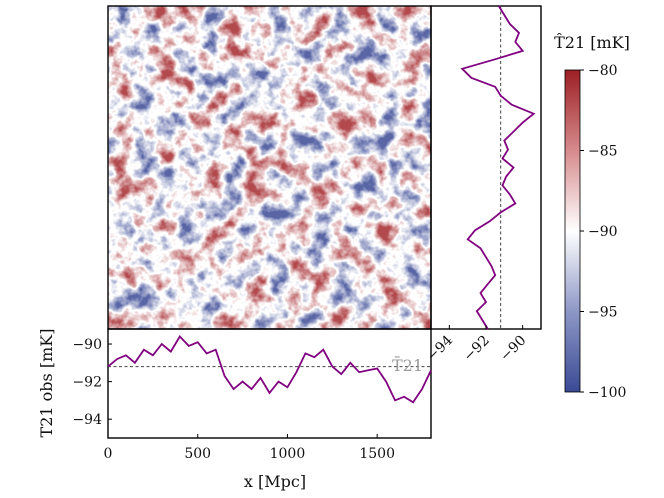 Image resolution: width=664 pixels, height=498 pixels. I want to click on right-xtick-label: −94, so click(440, 348).